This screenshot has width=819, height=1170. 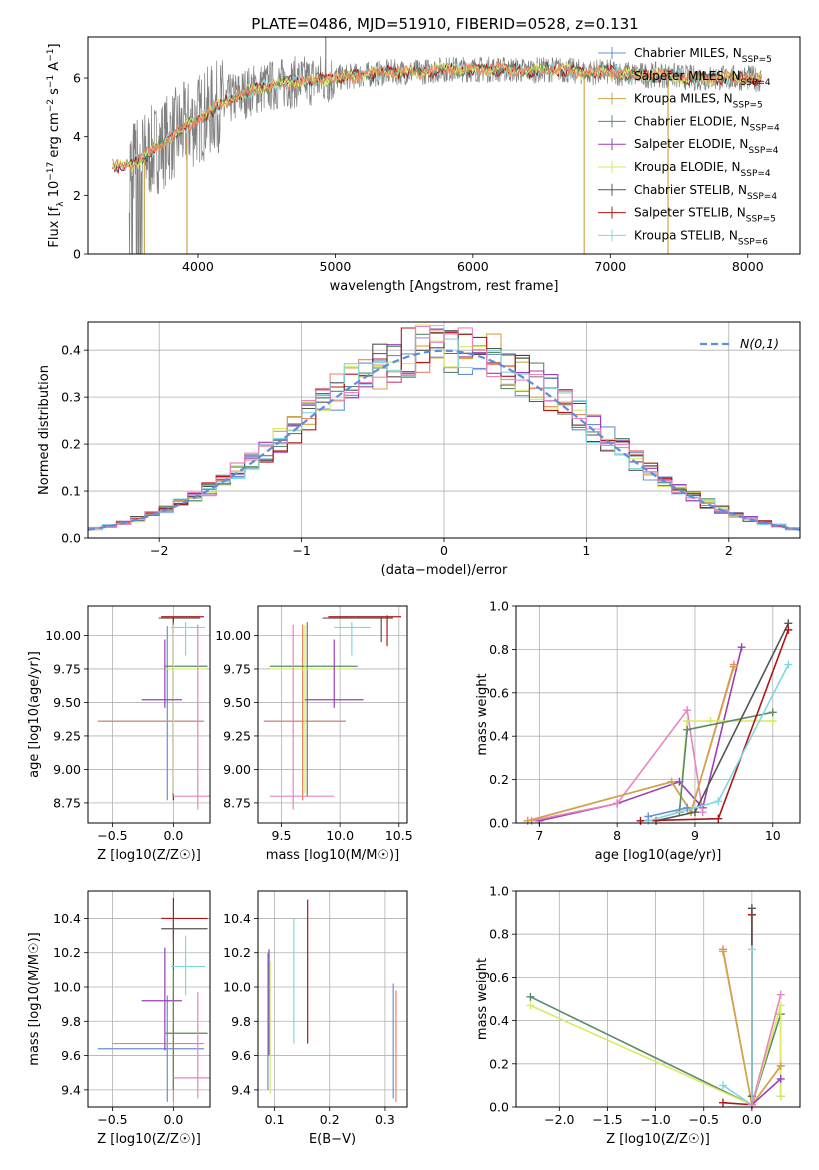 I want to click on x-tick-label: 4000, so click(x=198, y=266).